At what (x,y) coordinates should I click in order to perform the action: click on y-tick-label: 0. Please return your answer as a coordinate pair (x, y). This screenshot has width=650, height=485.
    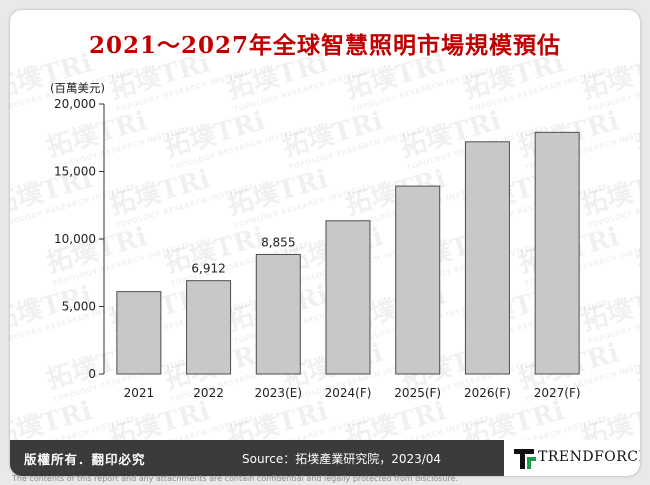
    Looking at the image, I should click on (92, 374).